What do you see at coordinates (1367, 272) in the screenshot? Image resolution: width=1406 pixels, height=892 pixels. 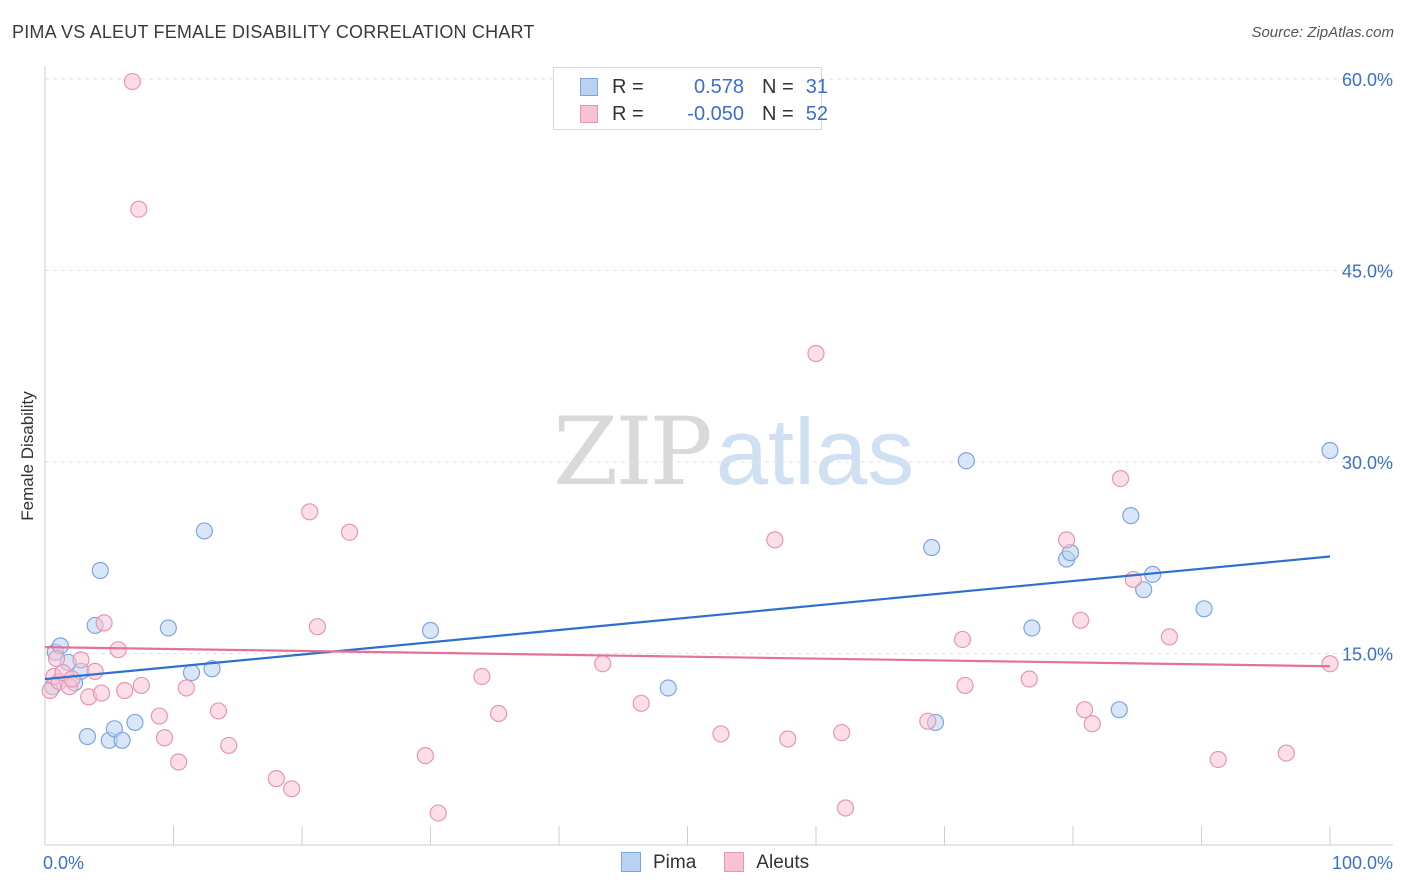 I see `y-tick-label: 45.0%` at bounding box center [1367, 272].